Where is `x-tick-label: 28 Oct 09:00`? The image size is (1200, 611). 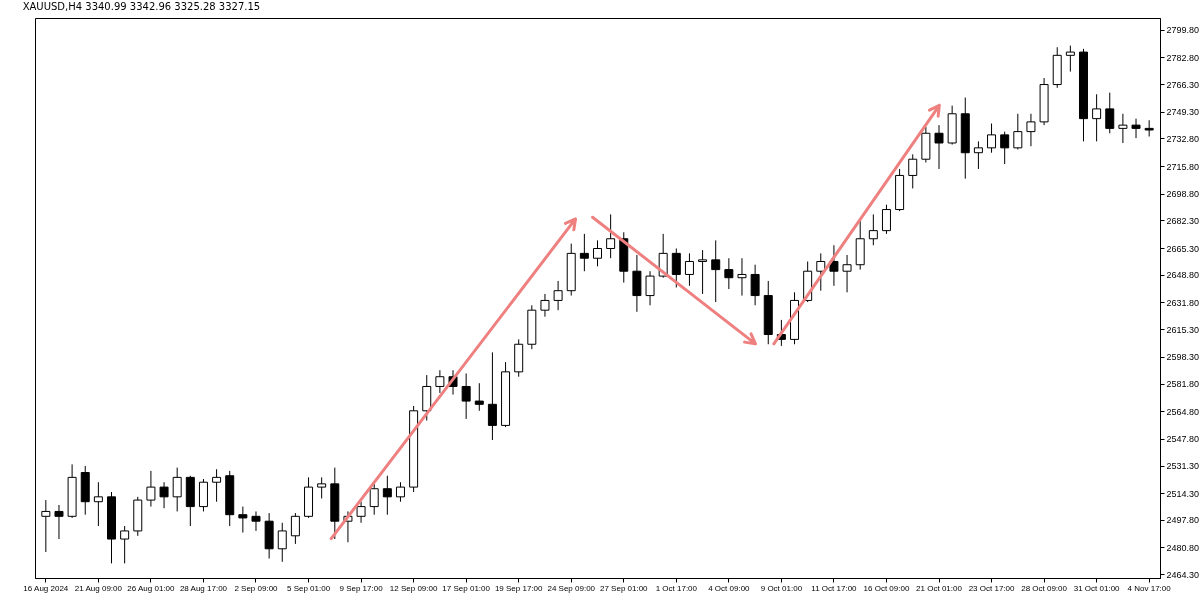
x-tick-label: 28 Oct 09:00 is located at coordinates (1044, 588).